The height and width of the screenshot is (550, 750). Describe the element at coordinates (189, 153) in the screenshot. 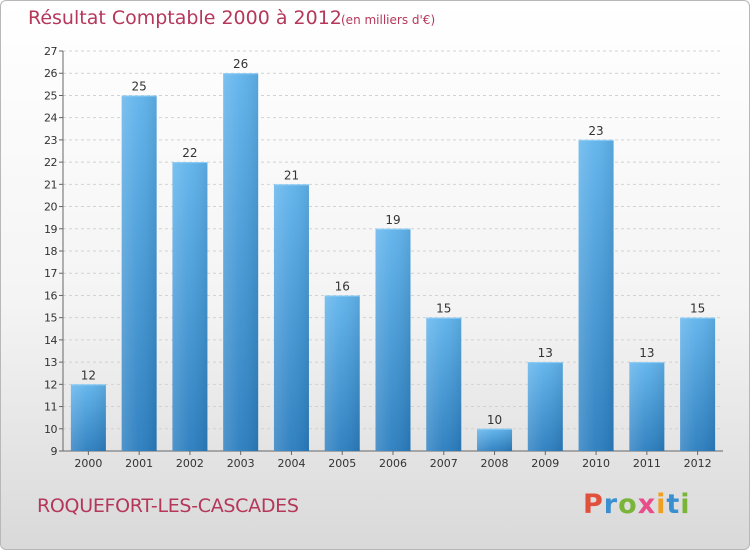

I see `data-label: 22` at that location.